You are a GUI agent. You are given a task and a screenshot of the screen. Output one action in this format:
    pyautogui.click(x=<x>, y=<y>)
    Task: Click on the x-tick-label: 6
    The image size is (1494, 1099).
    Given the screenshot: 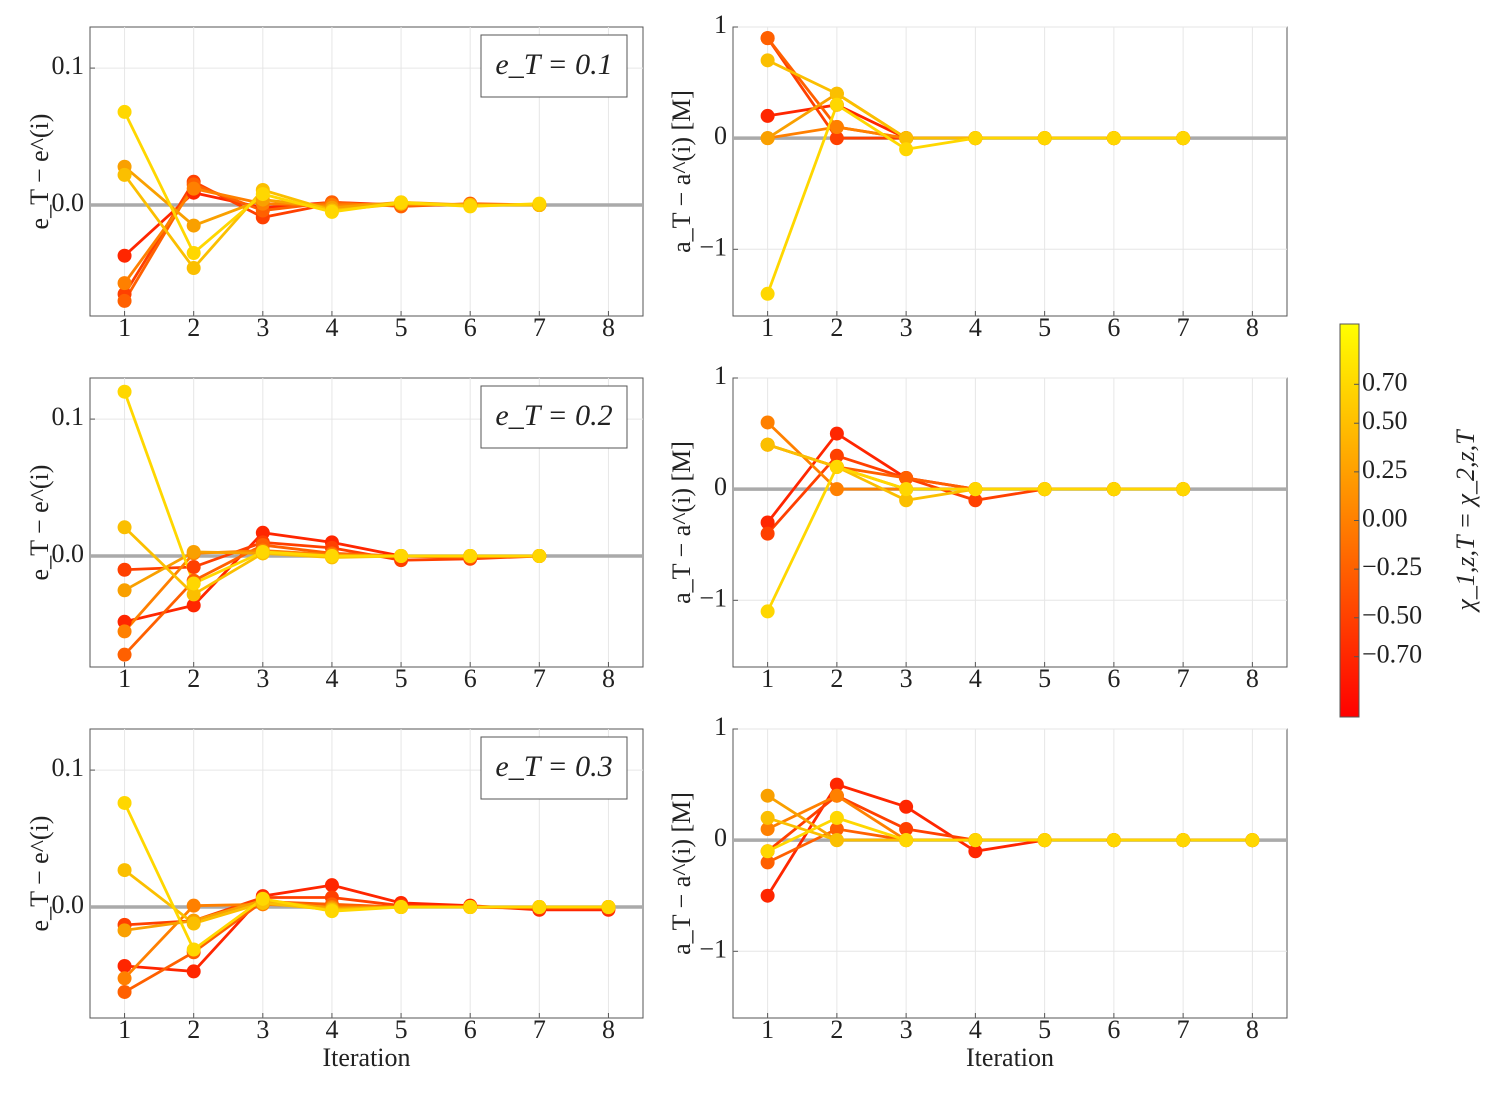 What is the action you would take?
    pyautogui.click(x=1113, y=327)
    